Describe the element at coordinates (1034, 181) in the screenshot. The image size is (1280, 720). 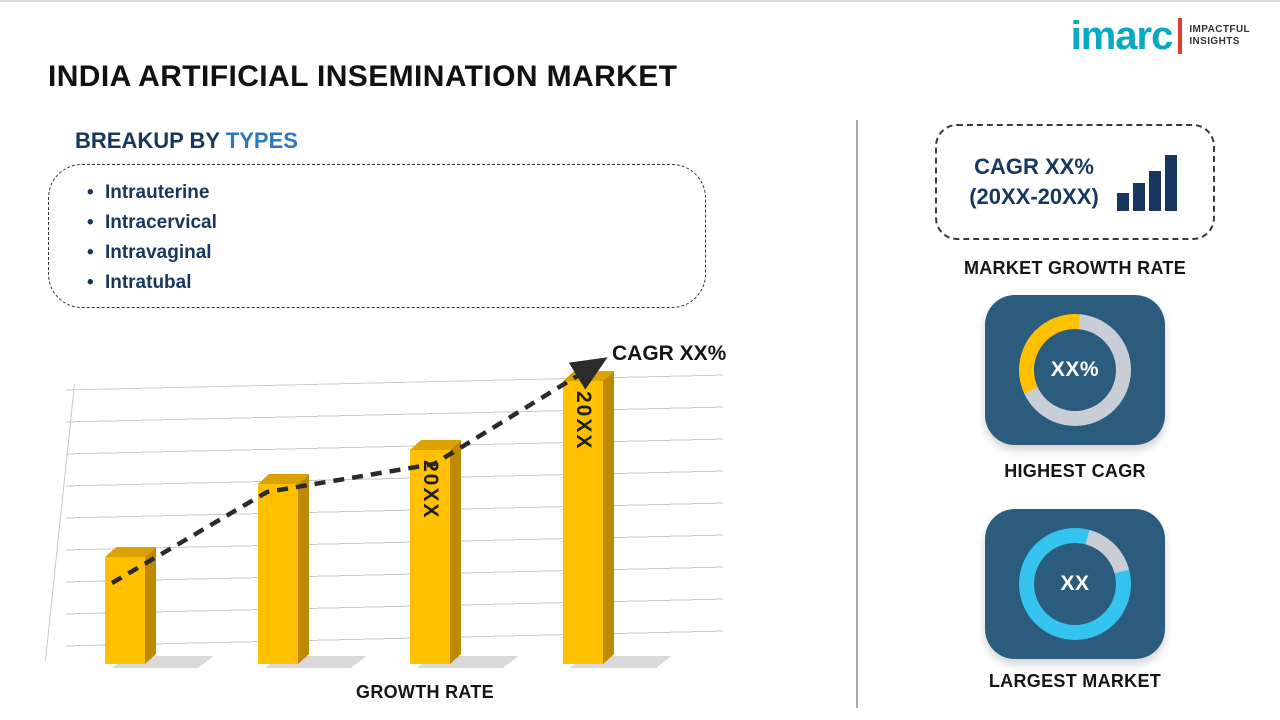
I see `cagr-box-text: CAGR XX% (20XX-20XX)` at that location.